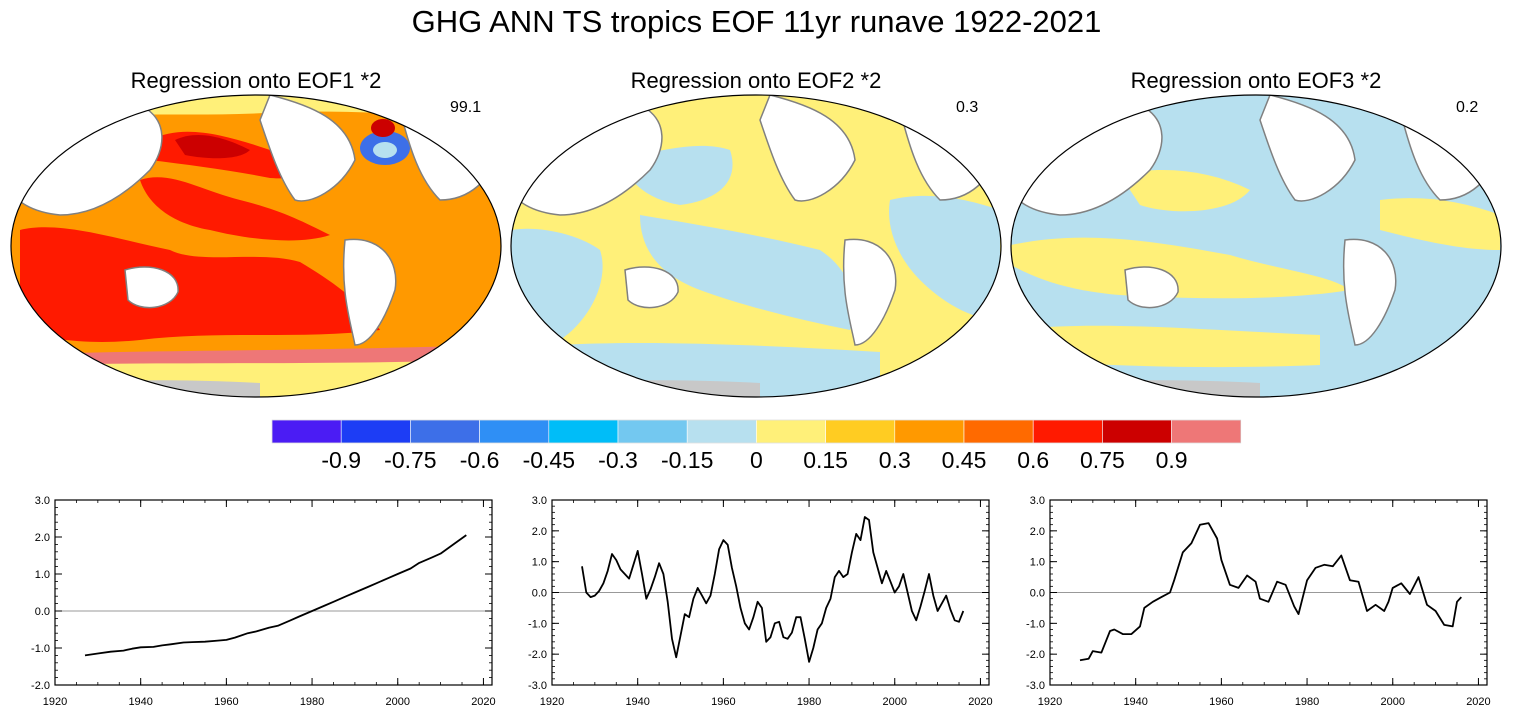  What do you see at coordinates (1369, 292) in the screenshot?
I see `map3-land-south-america` at bounding box center [1369, 292].